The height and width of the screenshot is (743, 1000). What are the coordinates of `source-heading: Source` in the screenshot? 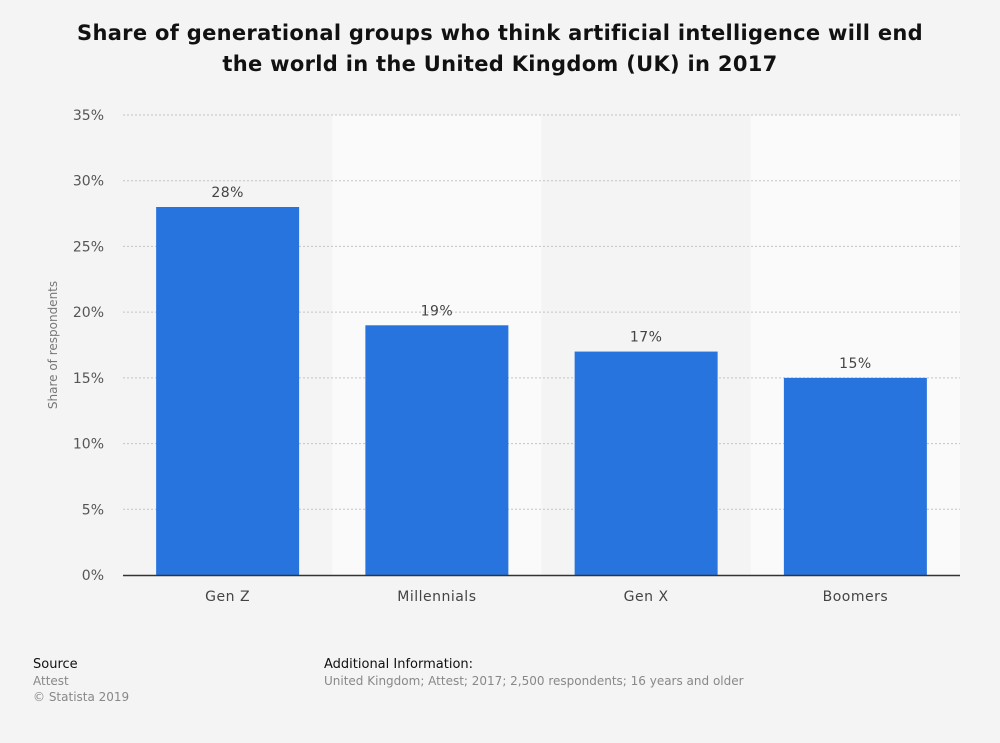 It's located at (55, 664).